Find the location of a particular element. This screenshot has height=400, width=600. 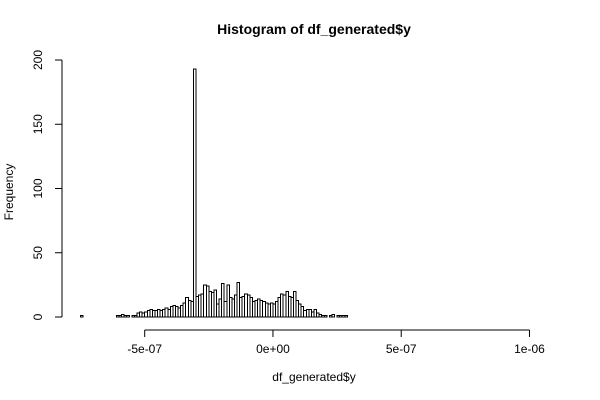

y-axis: 0 50 100 150 200 is located at coordinates (47, 185).